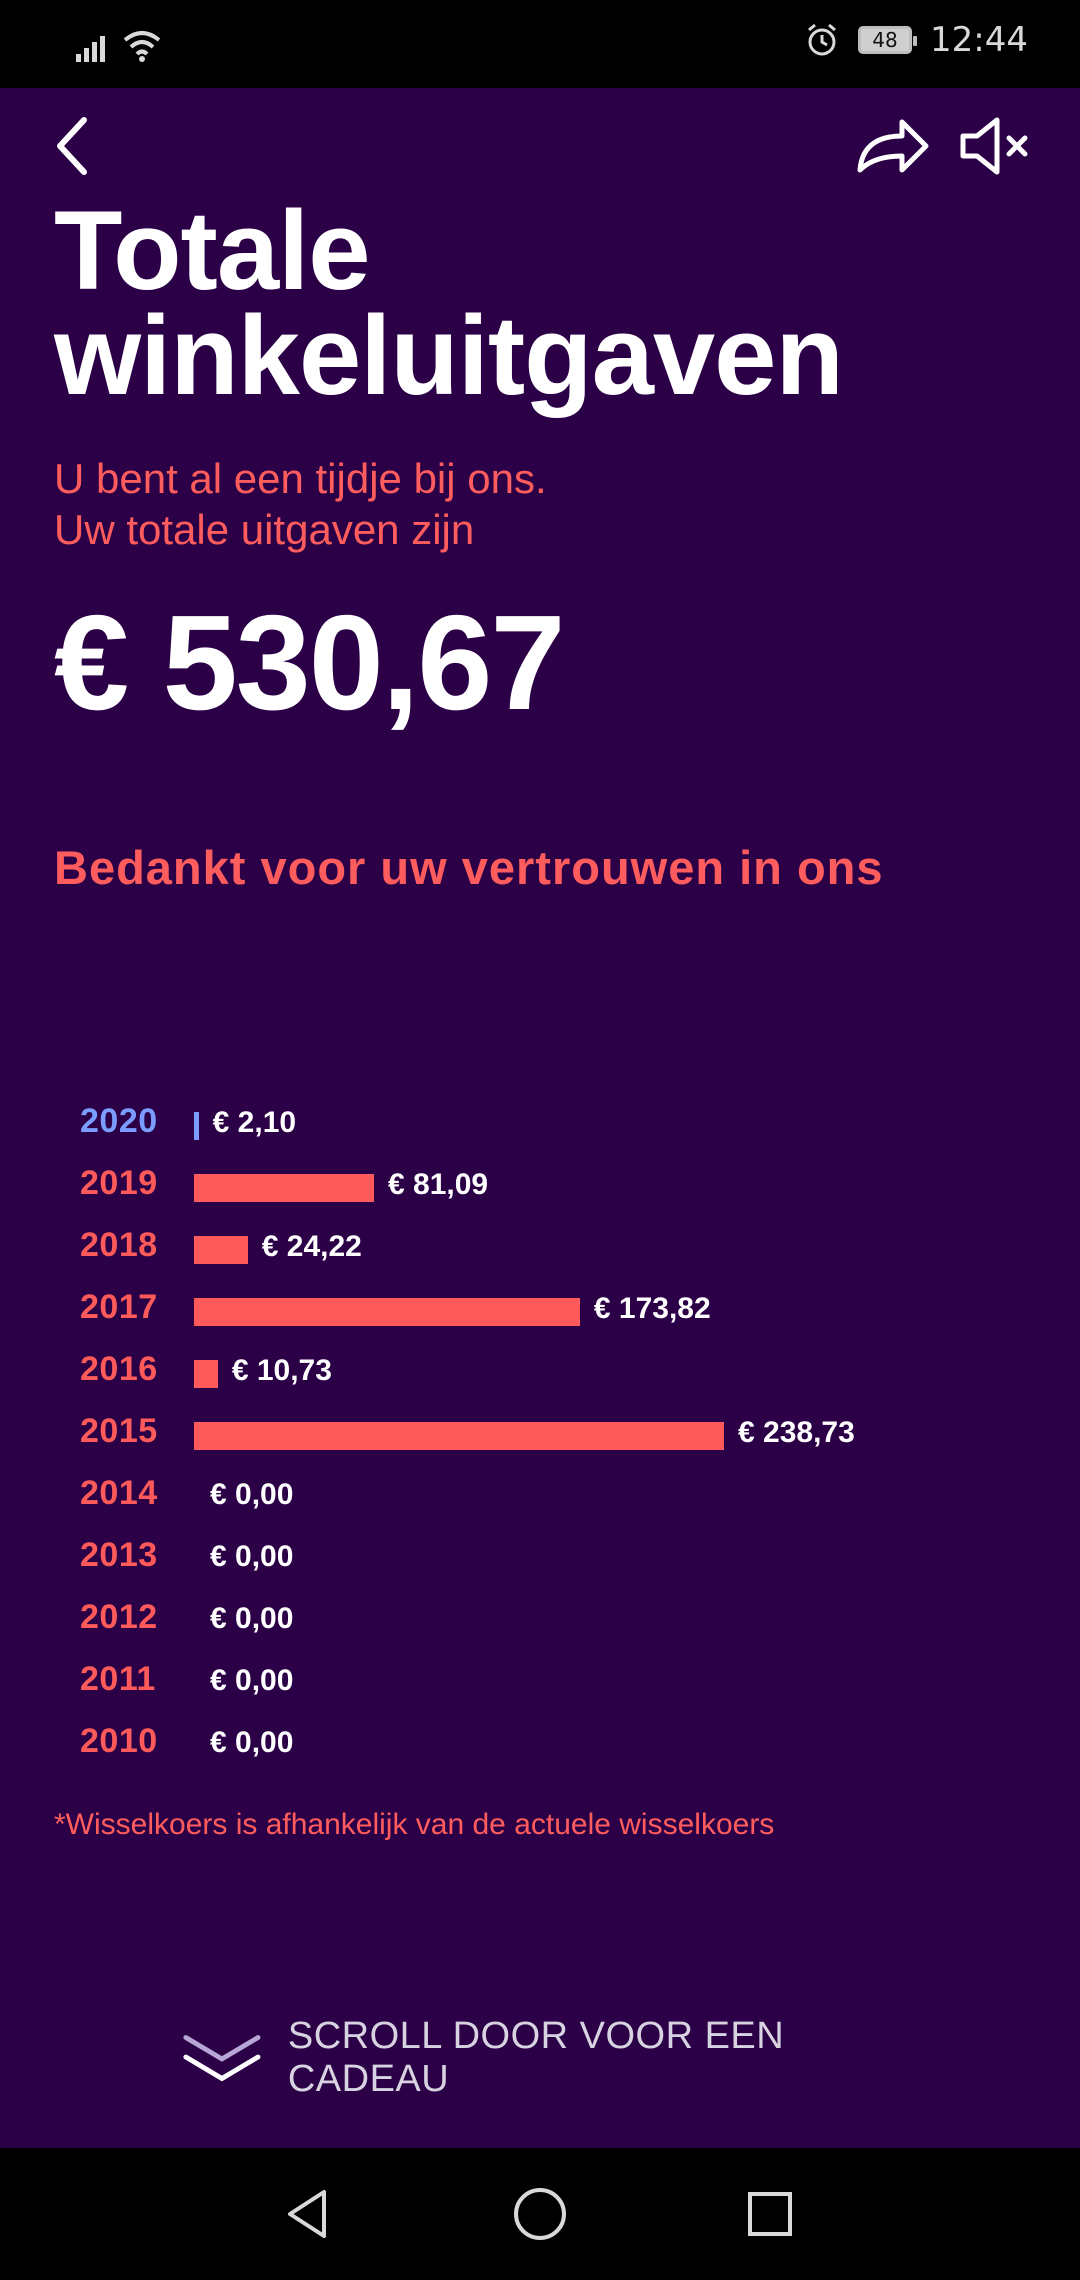  I want to click on subtitle-line-1: U bent al een tijdje bij ons., so click(300, 478).